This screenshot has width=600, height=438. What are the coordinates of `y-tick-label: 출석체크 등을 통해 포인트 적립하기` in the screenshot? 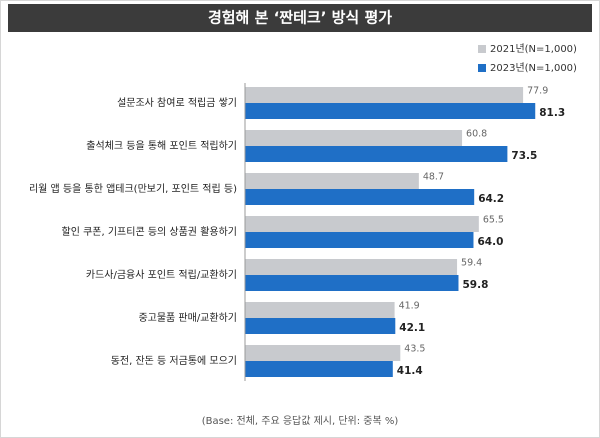 It's located at (161, 145).